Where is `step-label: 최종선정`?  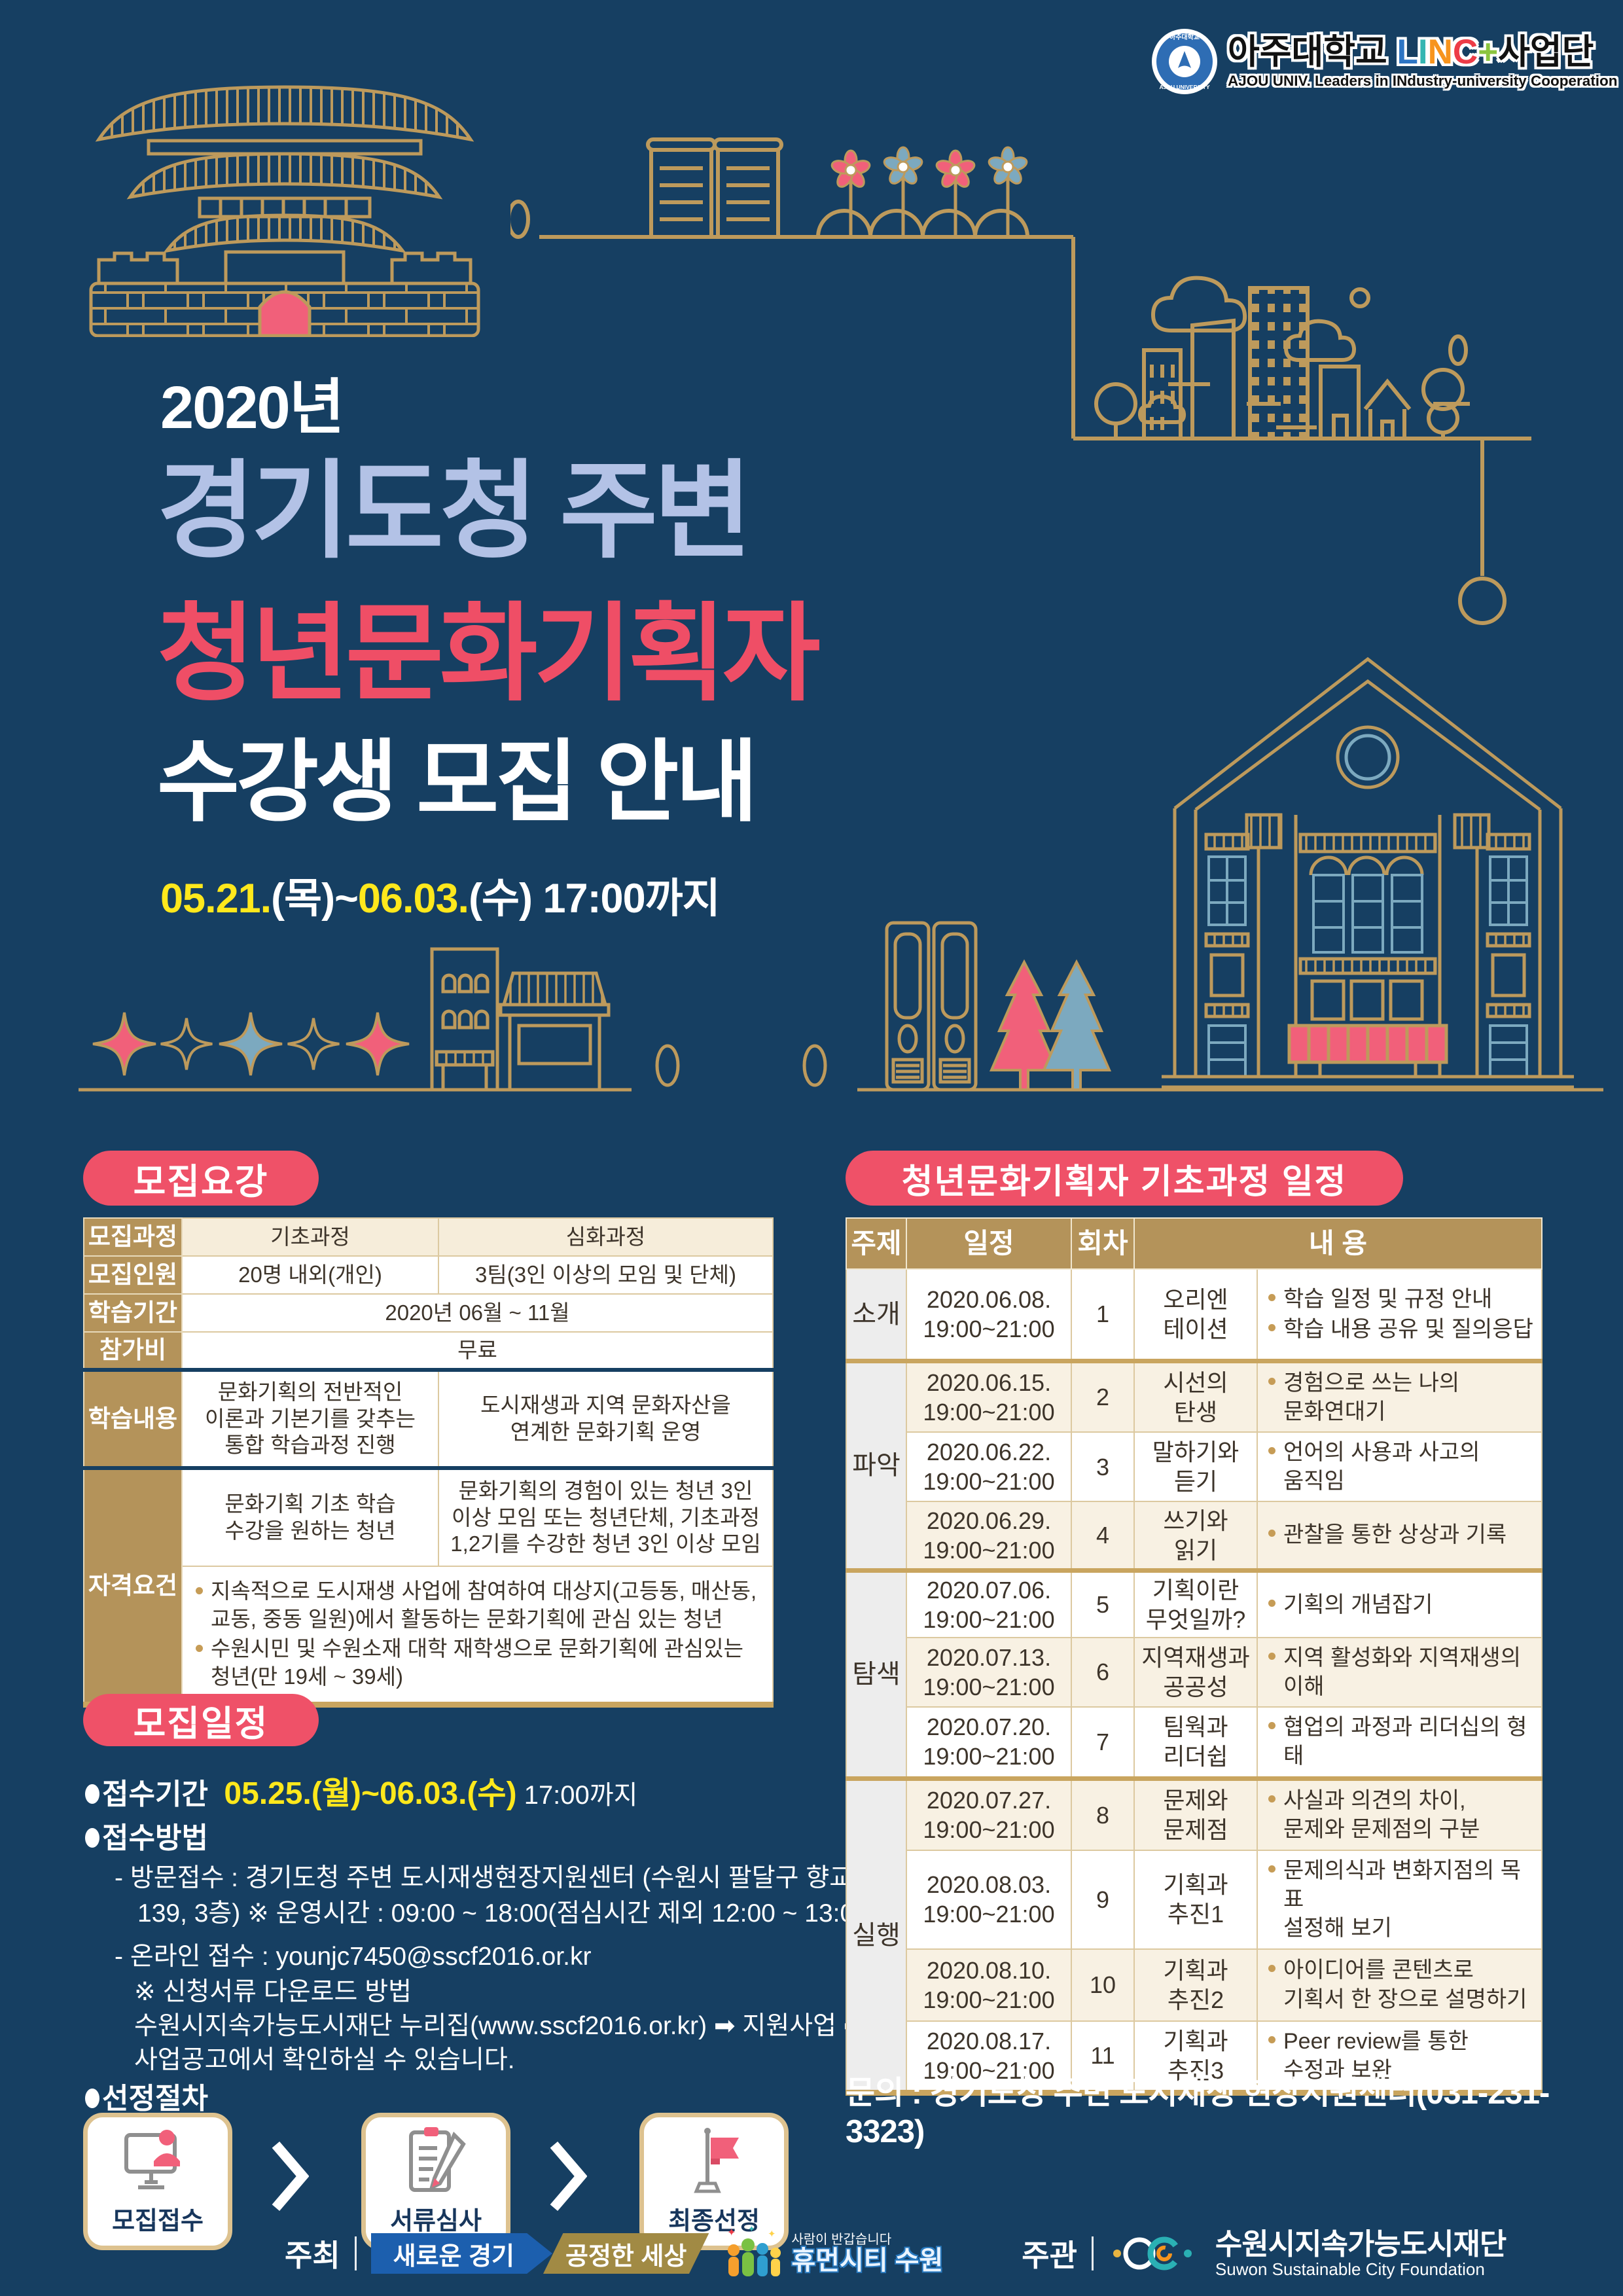 step-label: 최종선정 is located at coordinates (714, 2221).